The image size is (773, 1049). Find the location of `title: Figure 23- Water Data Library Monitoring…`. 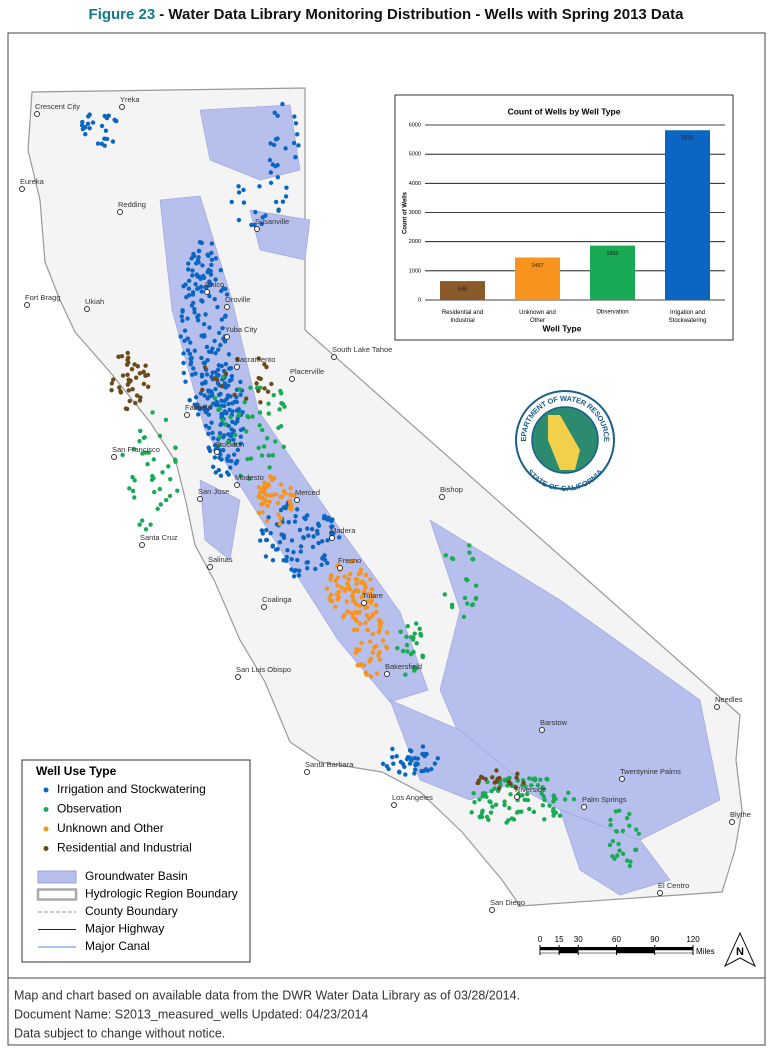

title: Figure 23- Water Data Library Monitoring… is located at coordinates (387, 14).